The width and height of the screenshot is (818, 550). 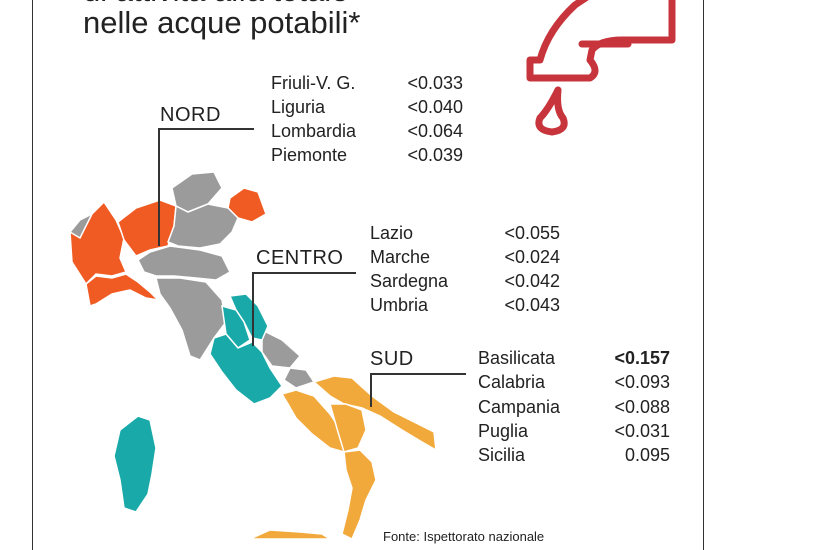 What do you see at coordinates (123, 290) in the screenshot?
I see `region-liguria` at bounding box center [123, 290].